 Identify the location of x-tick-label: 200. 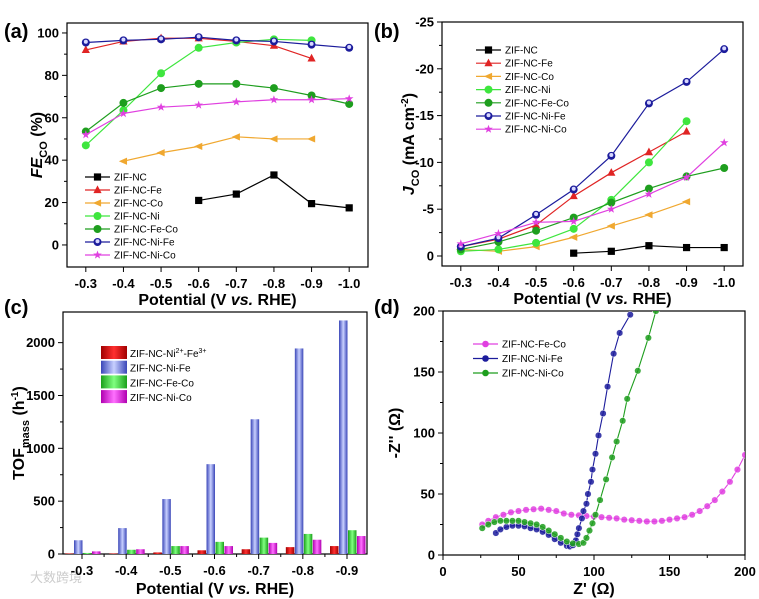
(745, 571).